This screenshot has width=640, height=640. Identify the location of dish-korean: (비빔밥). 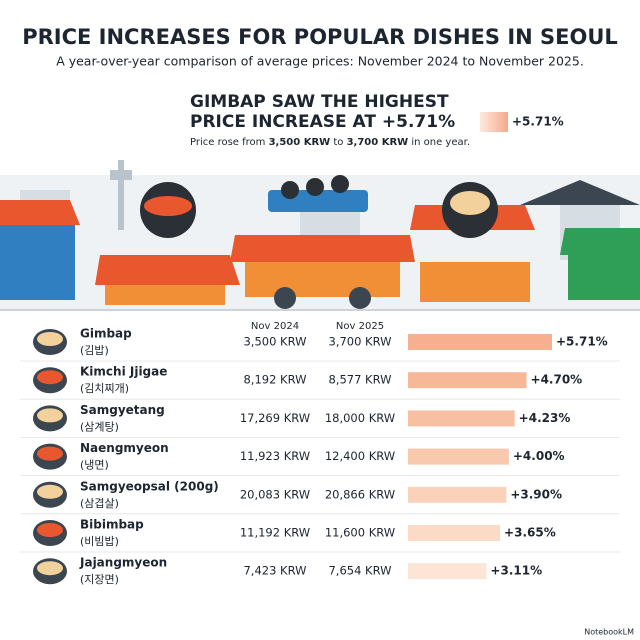
(99, 541).